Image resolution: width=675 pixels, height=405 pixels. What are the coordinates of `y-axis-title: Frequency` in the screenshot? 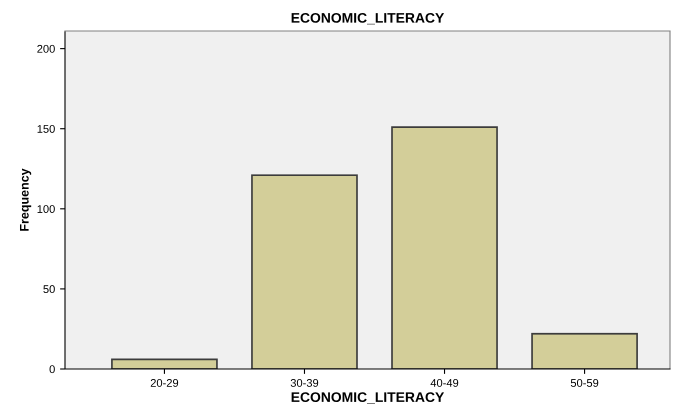 It's located at (26, 199).